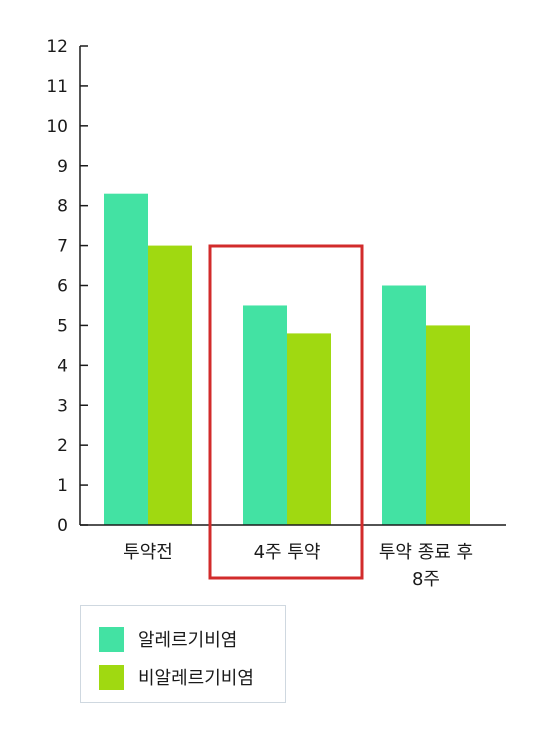 This screenshot has height=736, width=550. What do you see at coordinates (57, 47) in the screenshot?
I see `y-tick-label: 12` at bounding box center [57, 47].